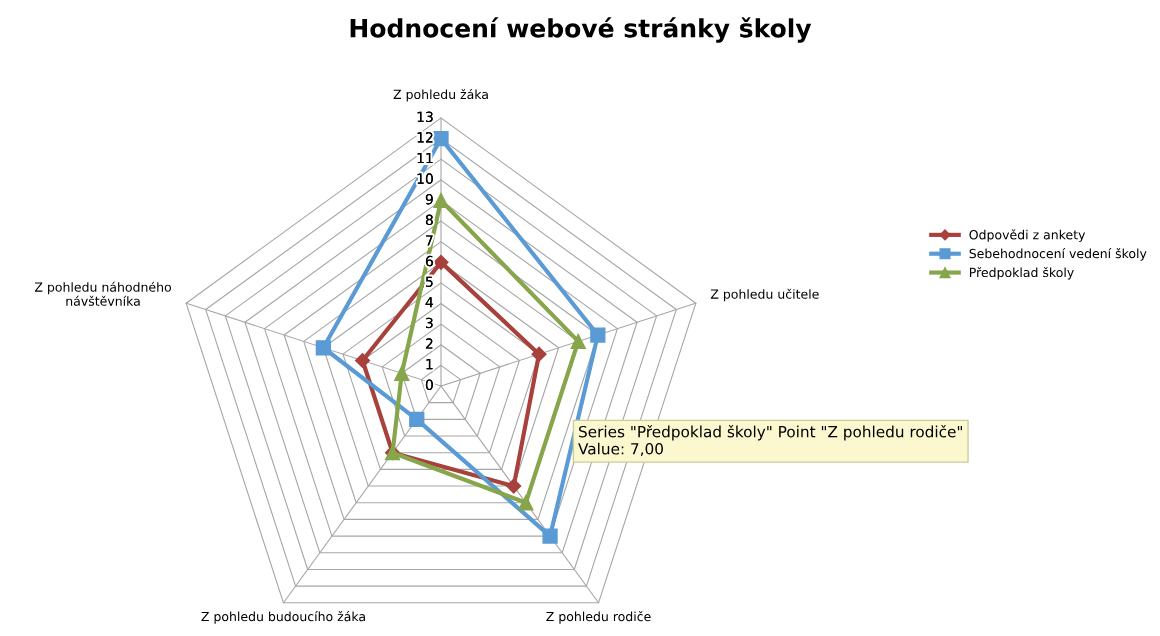 Image resolution: width=1160 pixels, height=636 pixels. What do you see at coordinates (1058, 254) in the screenshot?
I see `legend-label: Sebehodnocení vedení školy` at bounding box center [1058, 254].